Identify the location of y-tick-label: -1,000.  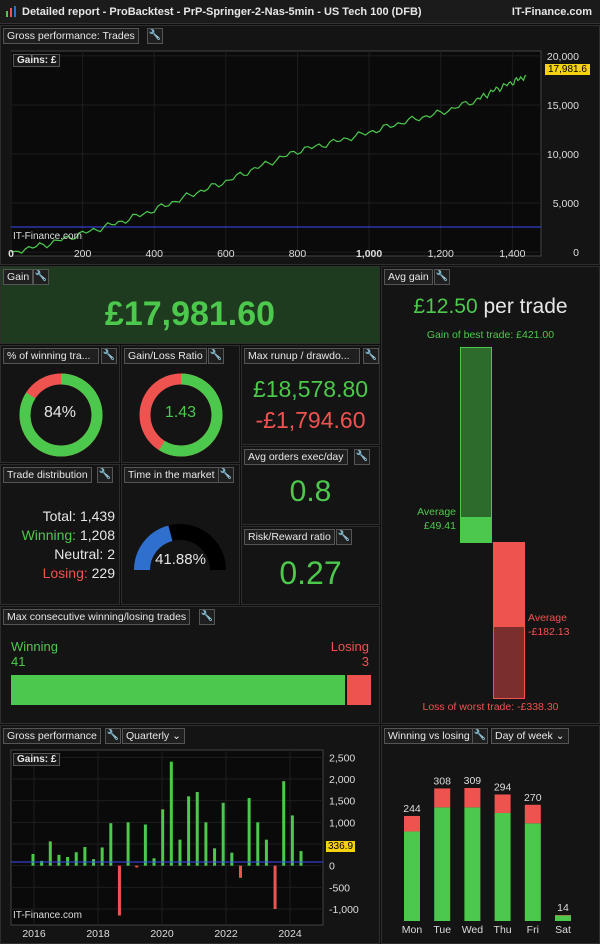
(344, 910).